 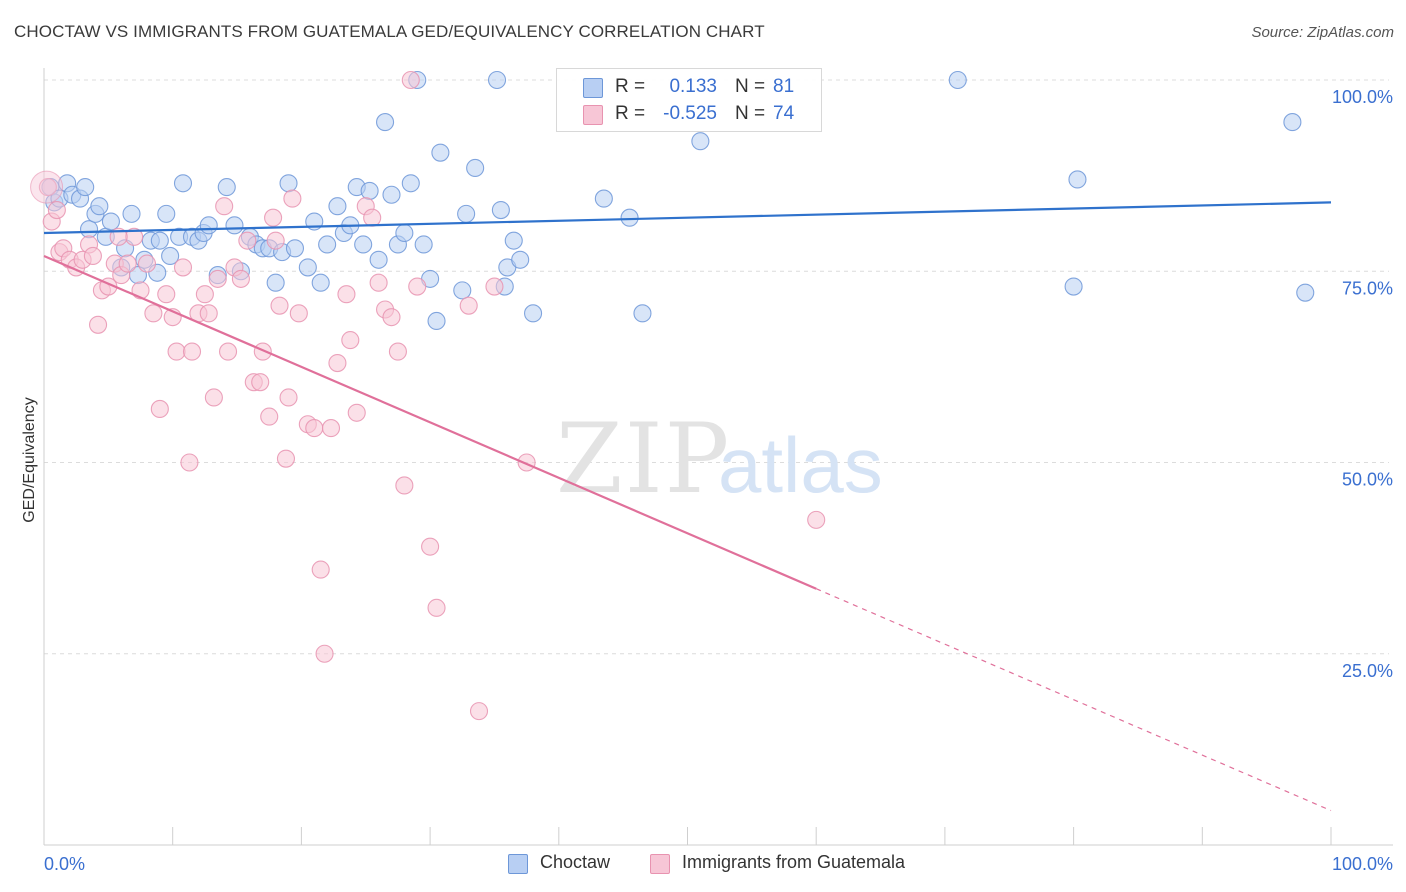 I want to click on legend-row-choctaw: R = 0.133 N = 81, so click(x=689, y=87).